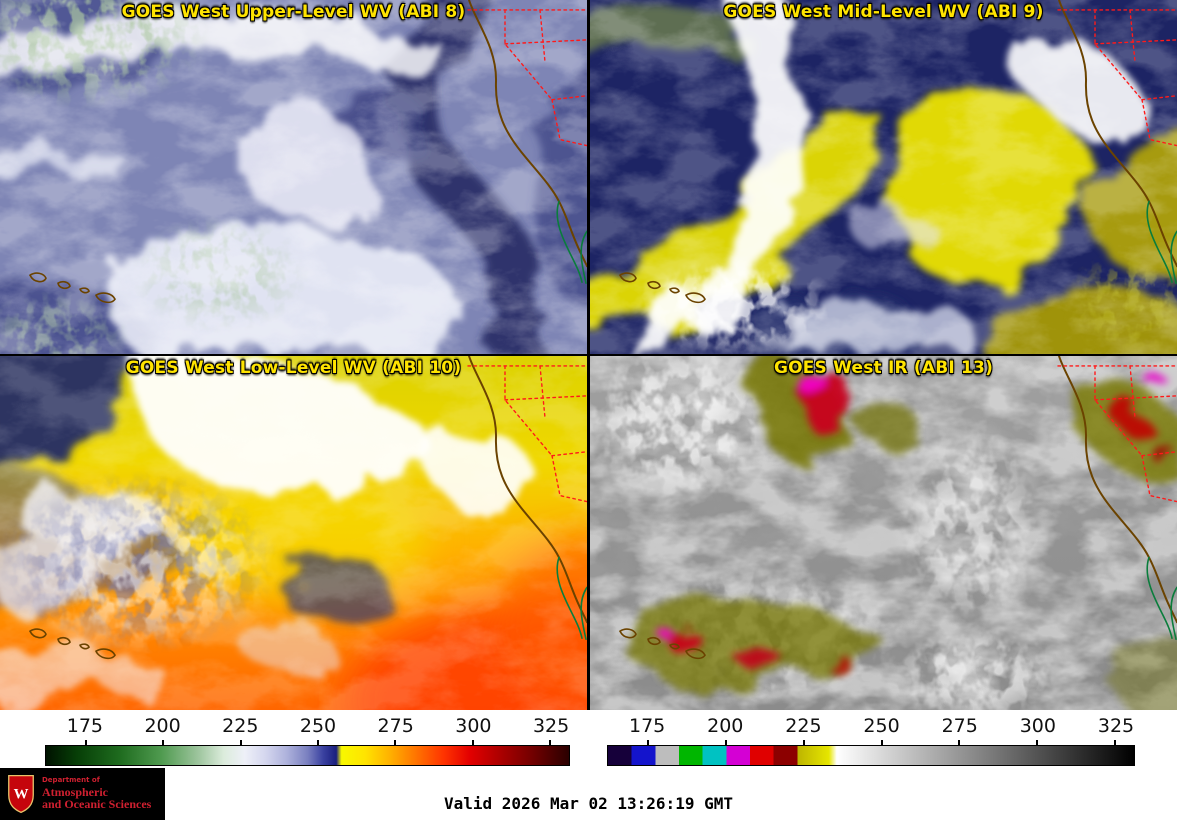 This screenshot has width=1177, height=820. What do you see at coordinates (293, 12) in the screenshot?
I see `panel-title-abi8: GOES West Upper-Level WV (ABI 8)` at bounding box center [293, 12].